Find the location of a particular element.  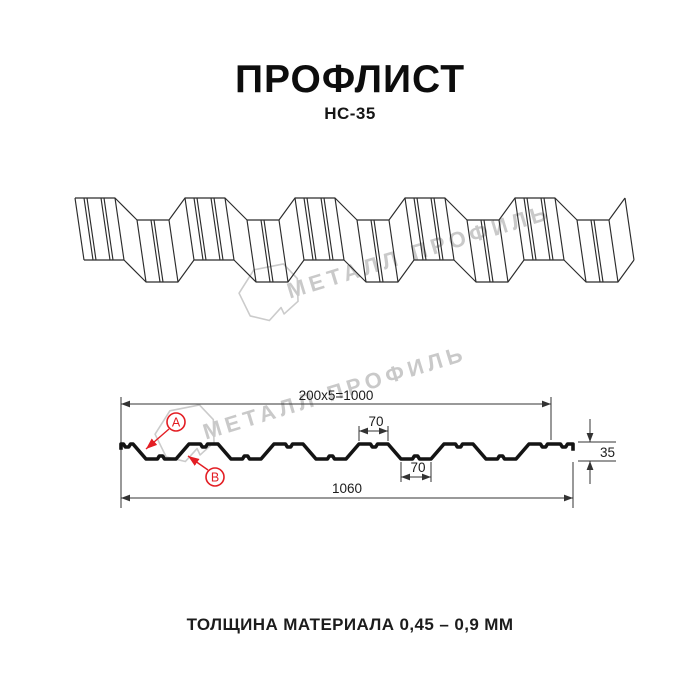

dim-flange-label: 70 is located at coordinates (375, 421).